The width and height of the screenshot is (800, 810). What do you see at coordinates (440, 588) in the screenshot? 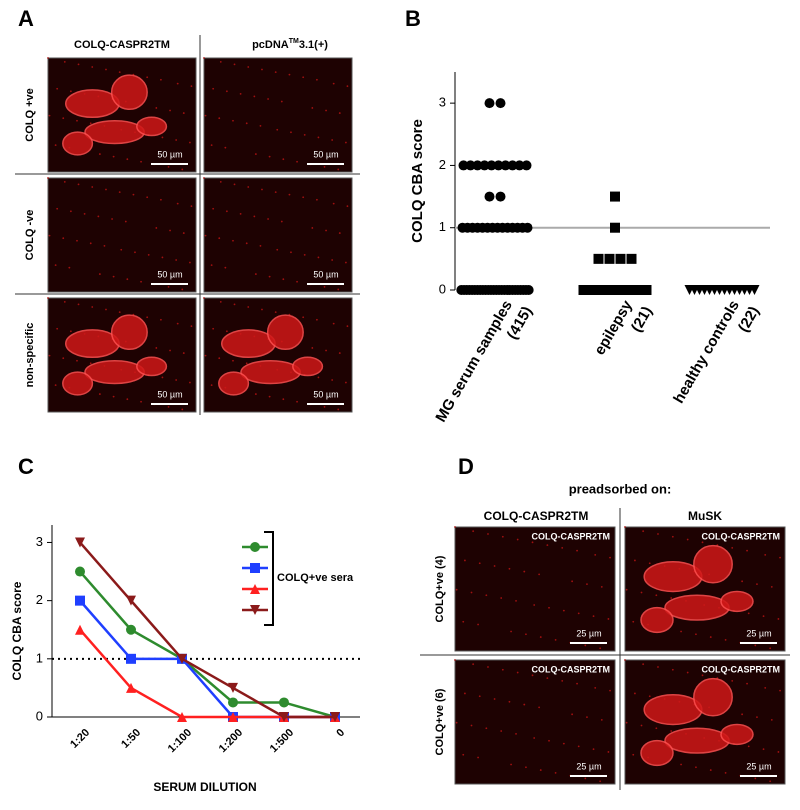
I see `row-label: COLQ+ve (4)` at bounding box center [440, 588].